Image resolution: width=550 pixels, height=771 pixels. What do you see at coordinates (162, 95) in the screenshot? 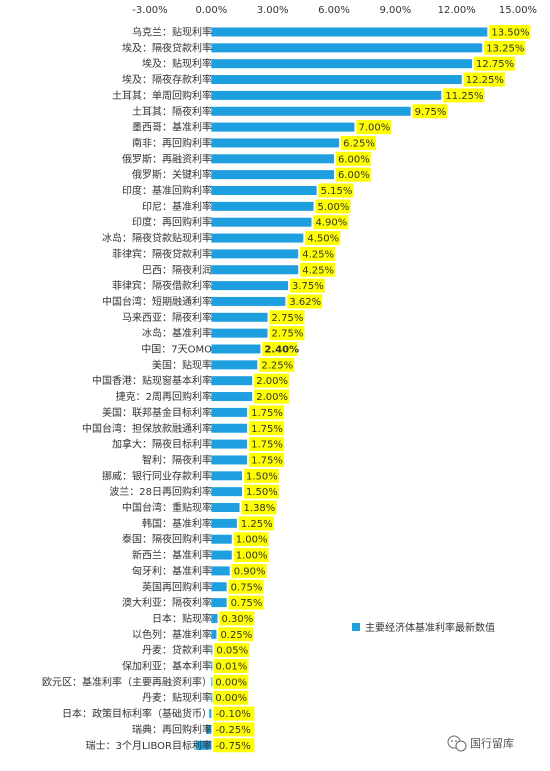
I see `category-label: 土耳其：单周回购利率` at bounding box center [162, 95].